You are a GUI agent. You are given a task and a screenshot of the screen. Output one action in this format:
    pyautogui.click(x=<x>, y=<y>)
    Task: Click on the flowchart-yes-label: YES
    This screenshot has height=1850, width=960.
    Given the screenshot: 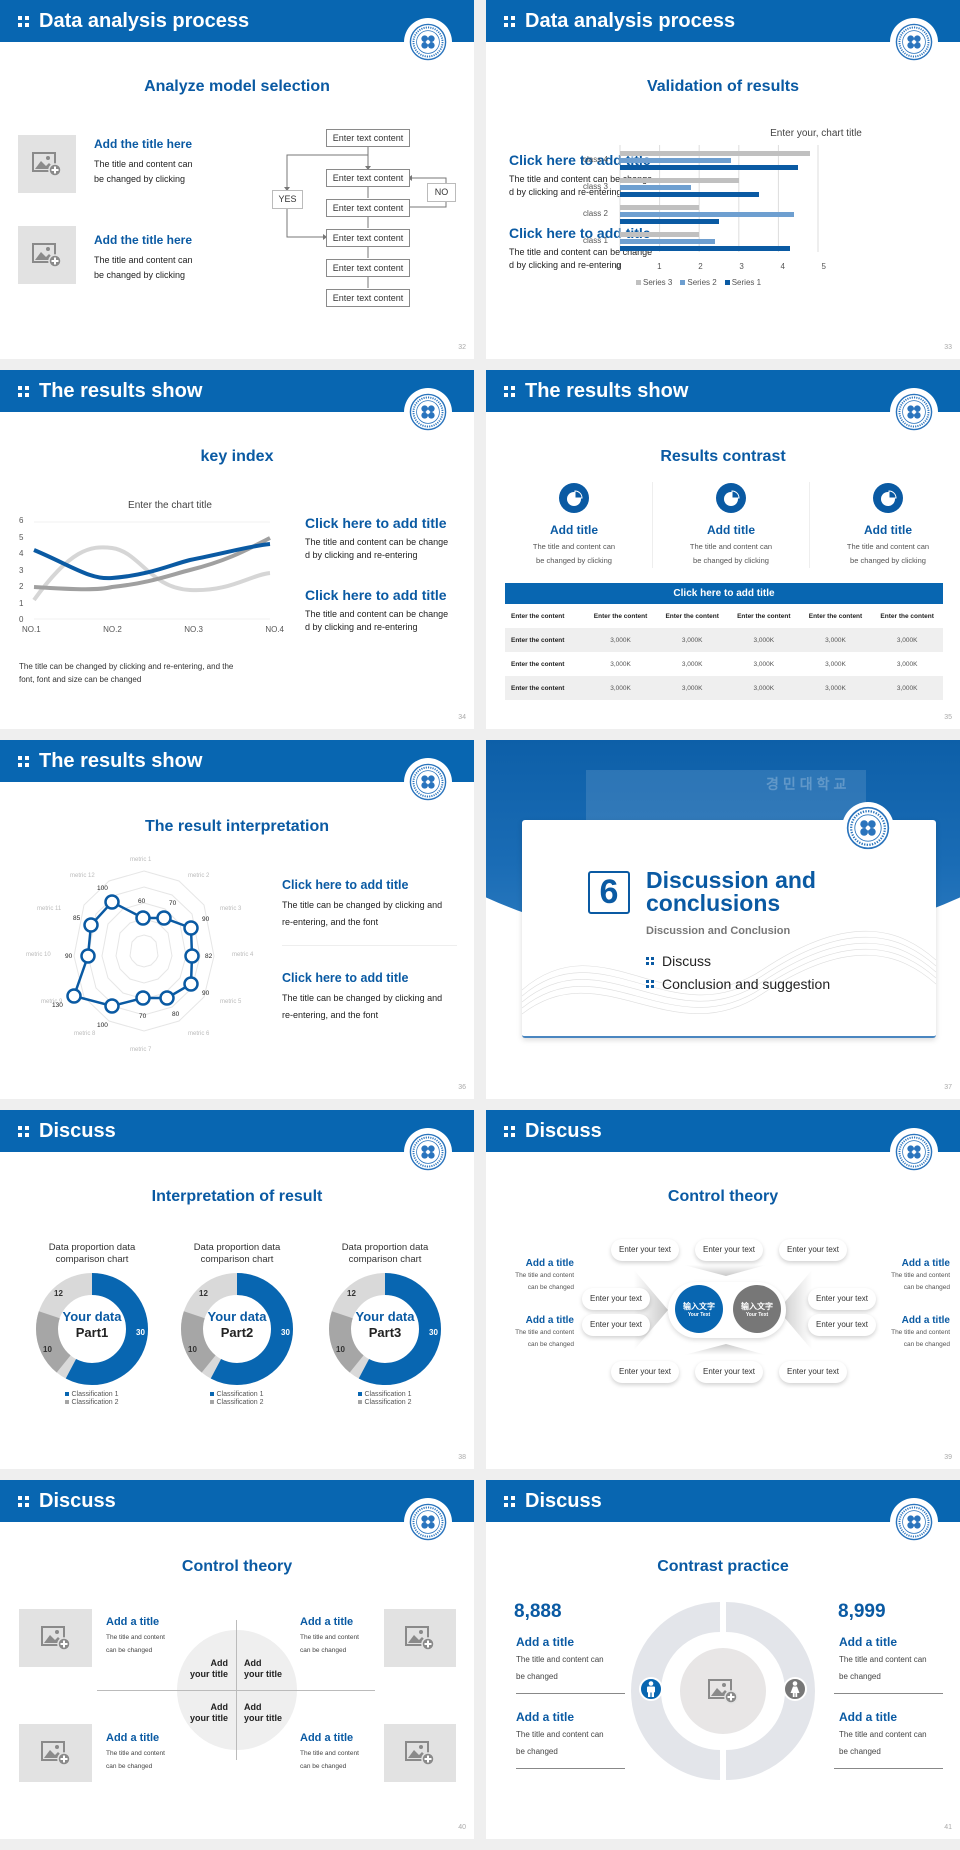 What is the action you would take?
    pyautogui.click(x=287, y=199)
    